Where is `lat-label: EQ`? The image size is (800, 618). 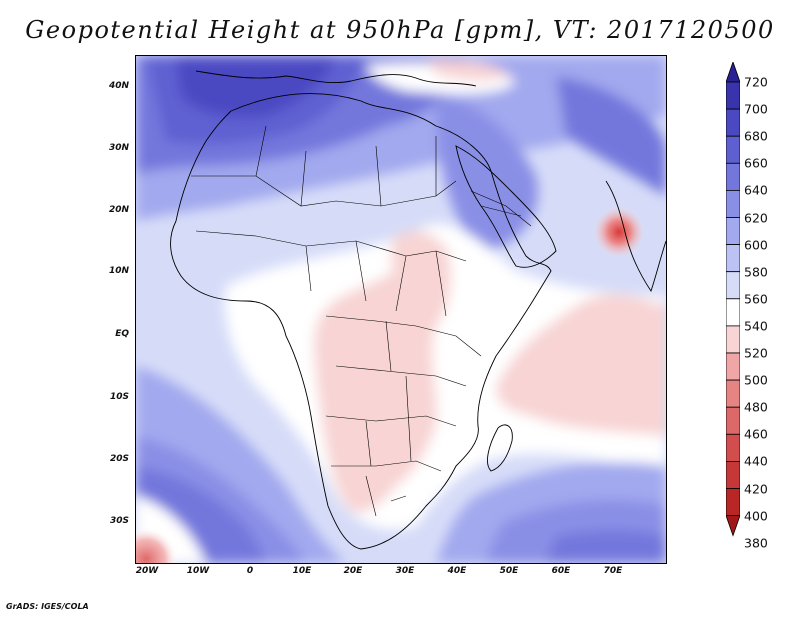 lat-label: EQ is located at coordinates (122, 334).